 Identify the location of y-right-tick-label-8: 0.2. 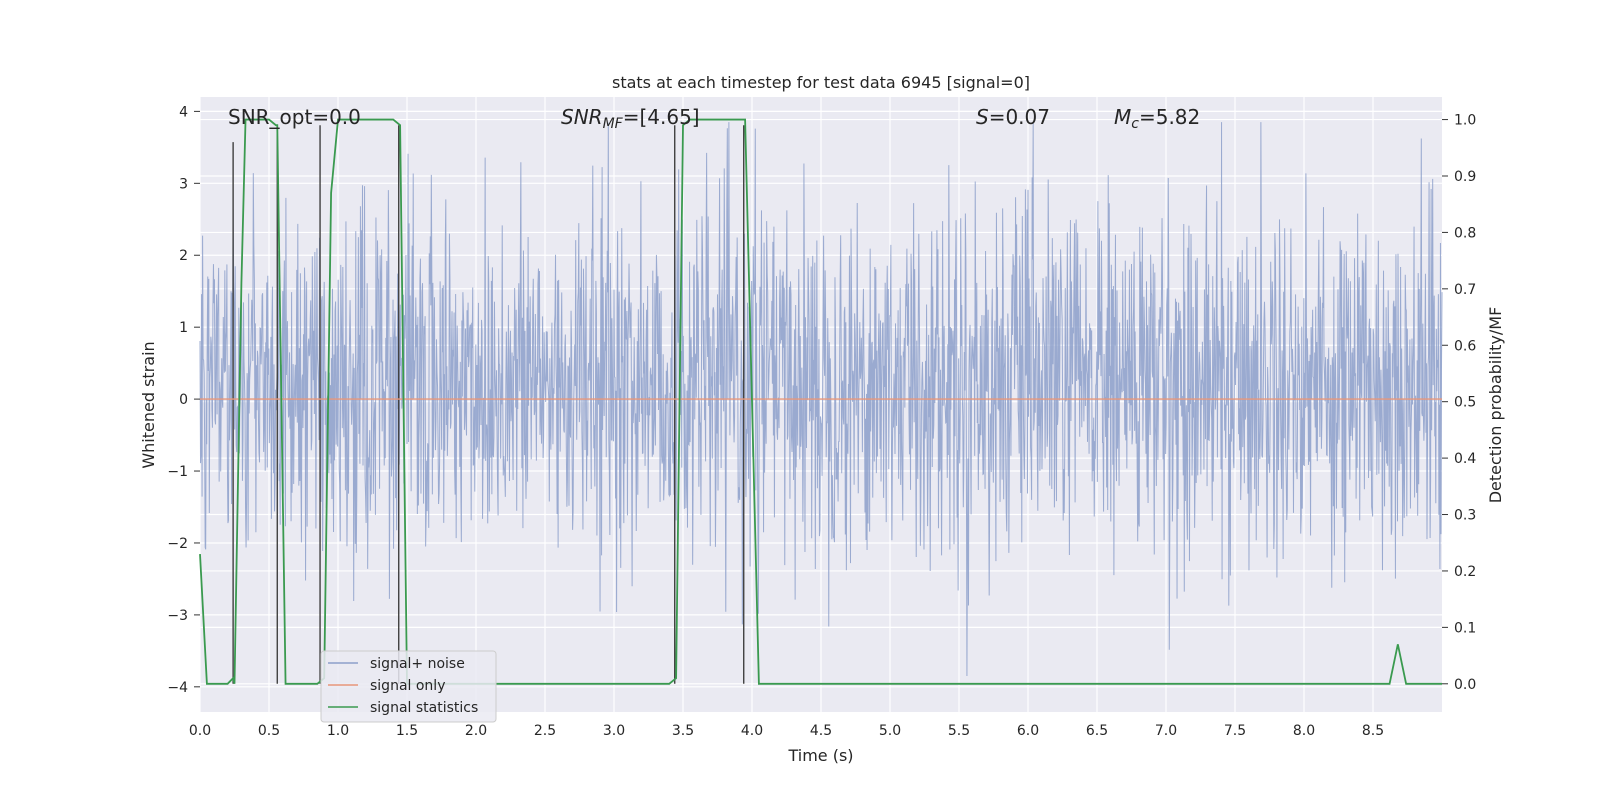
(1465, 572).